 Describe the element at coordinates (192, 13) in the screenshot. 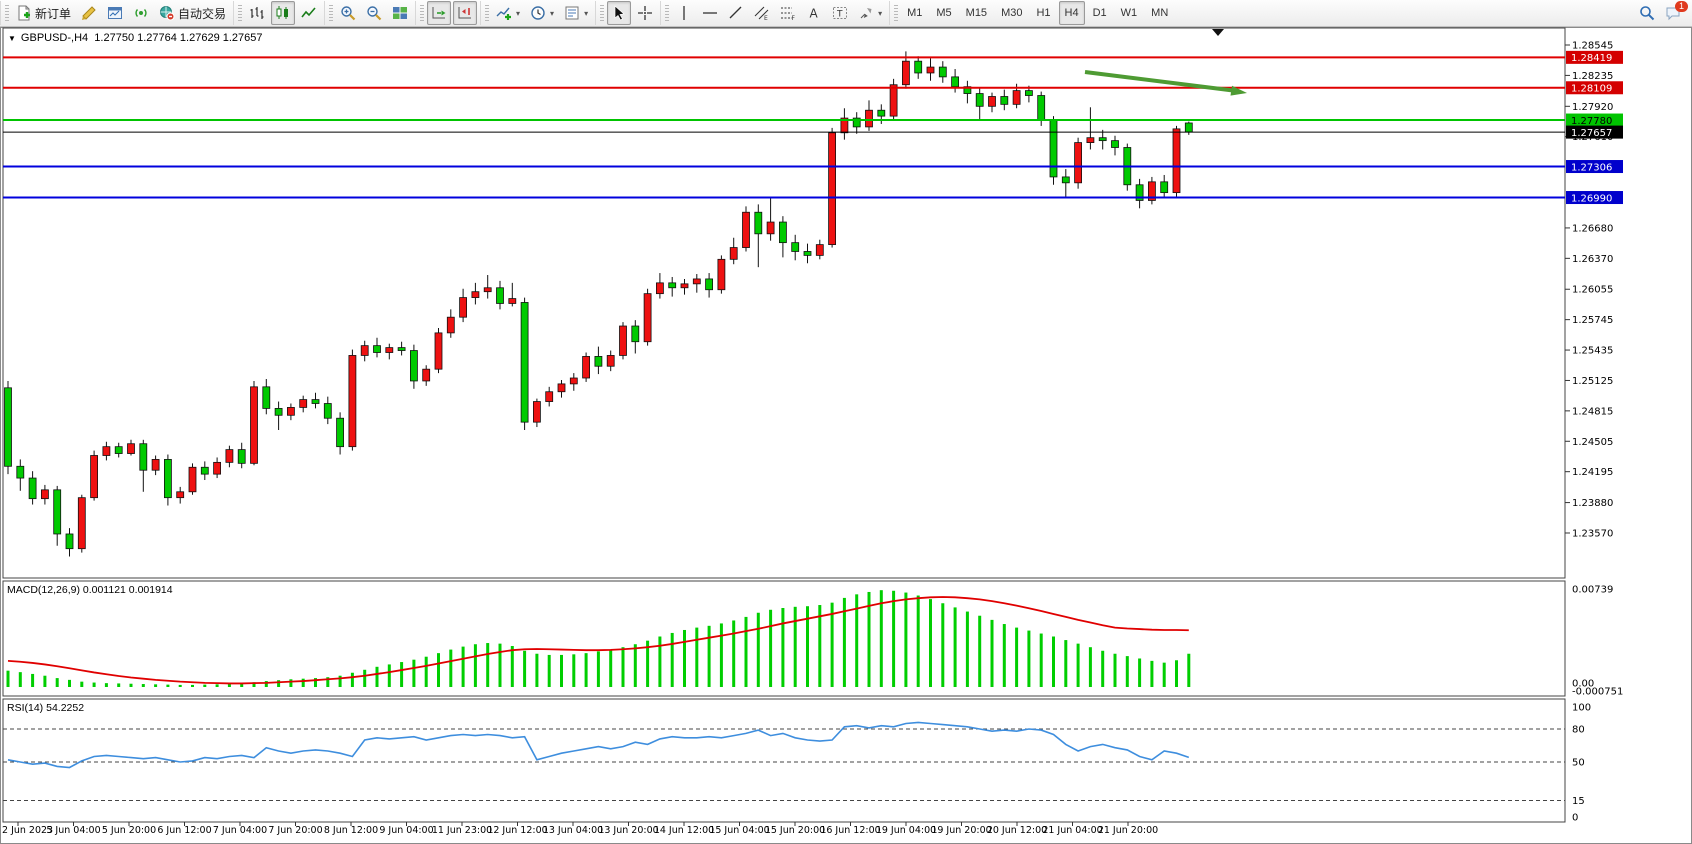

I see `auto-trading-button: 自动交易` at that location.